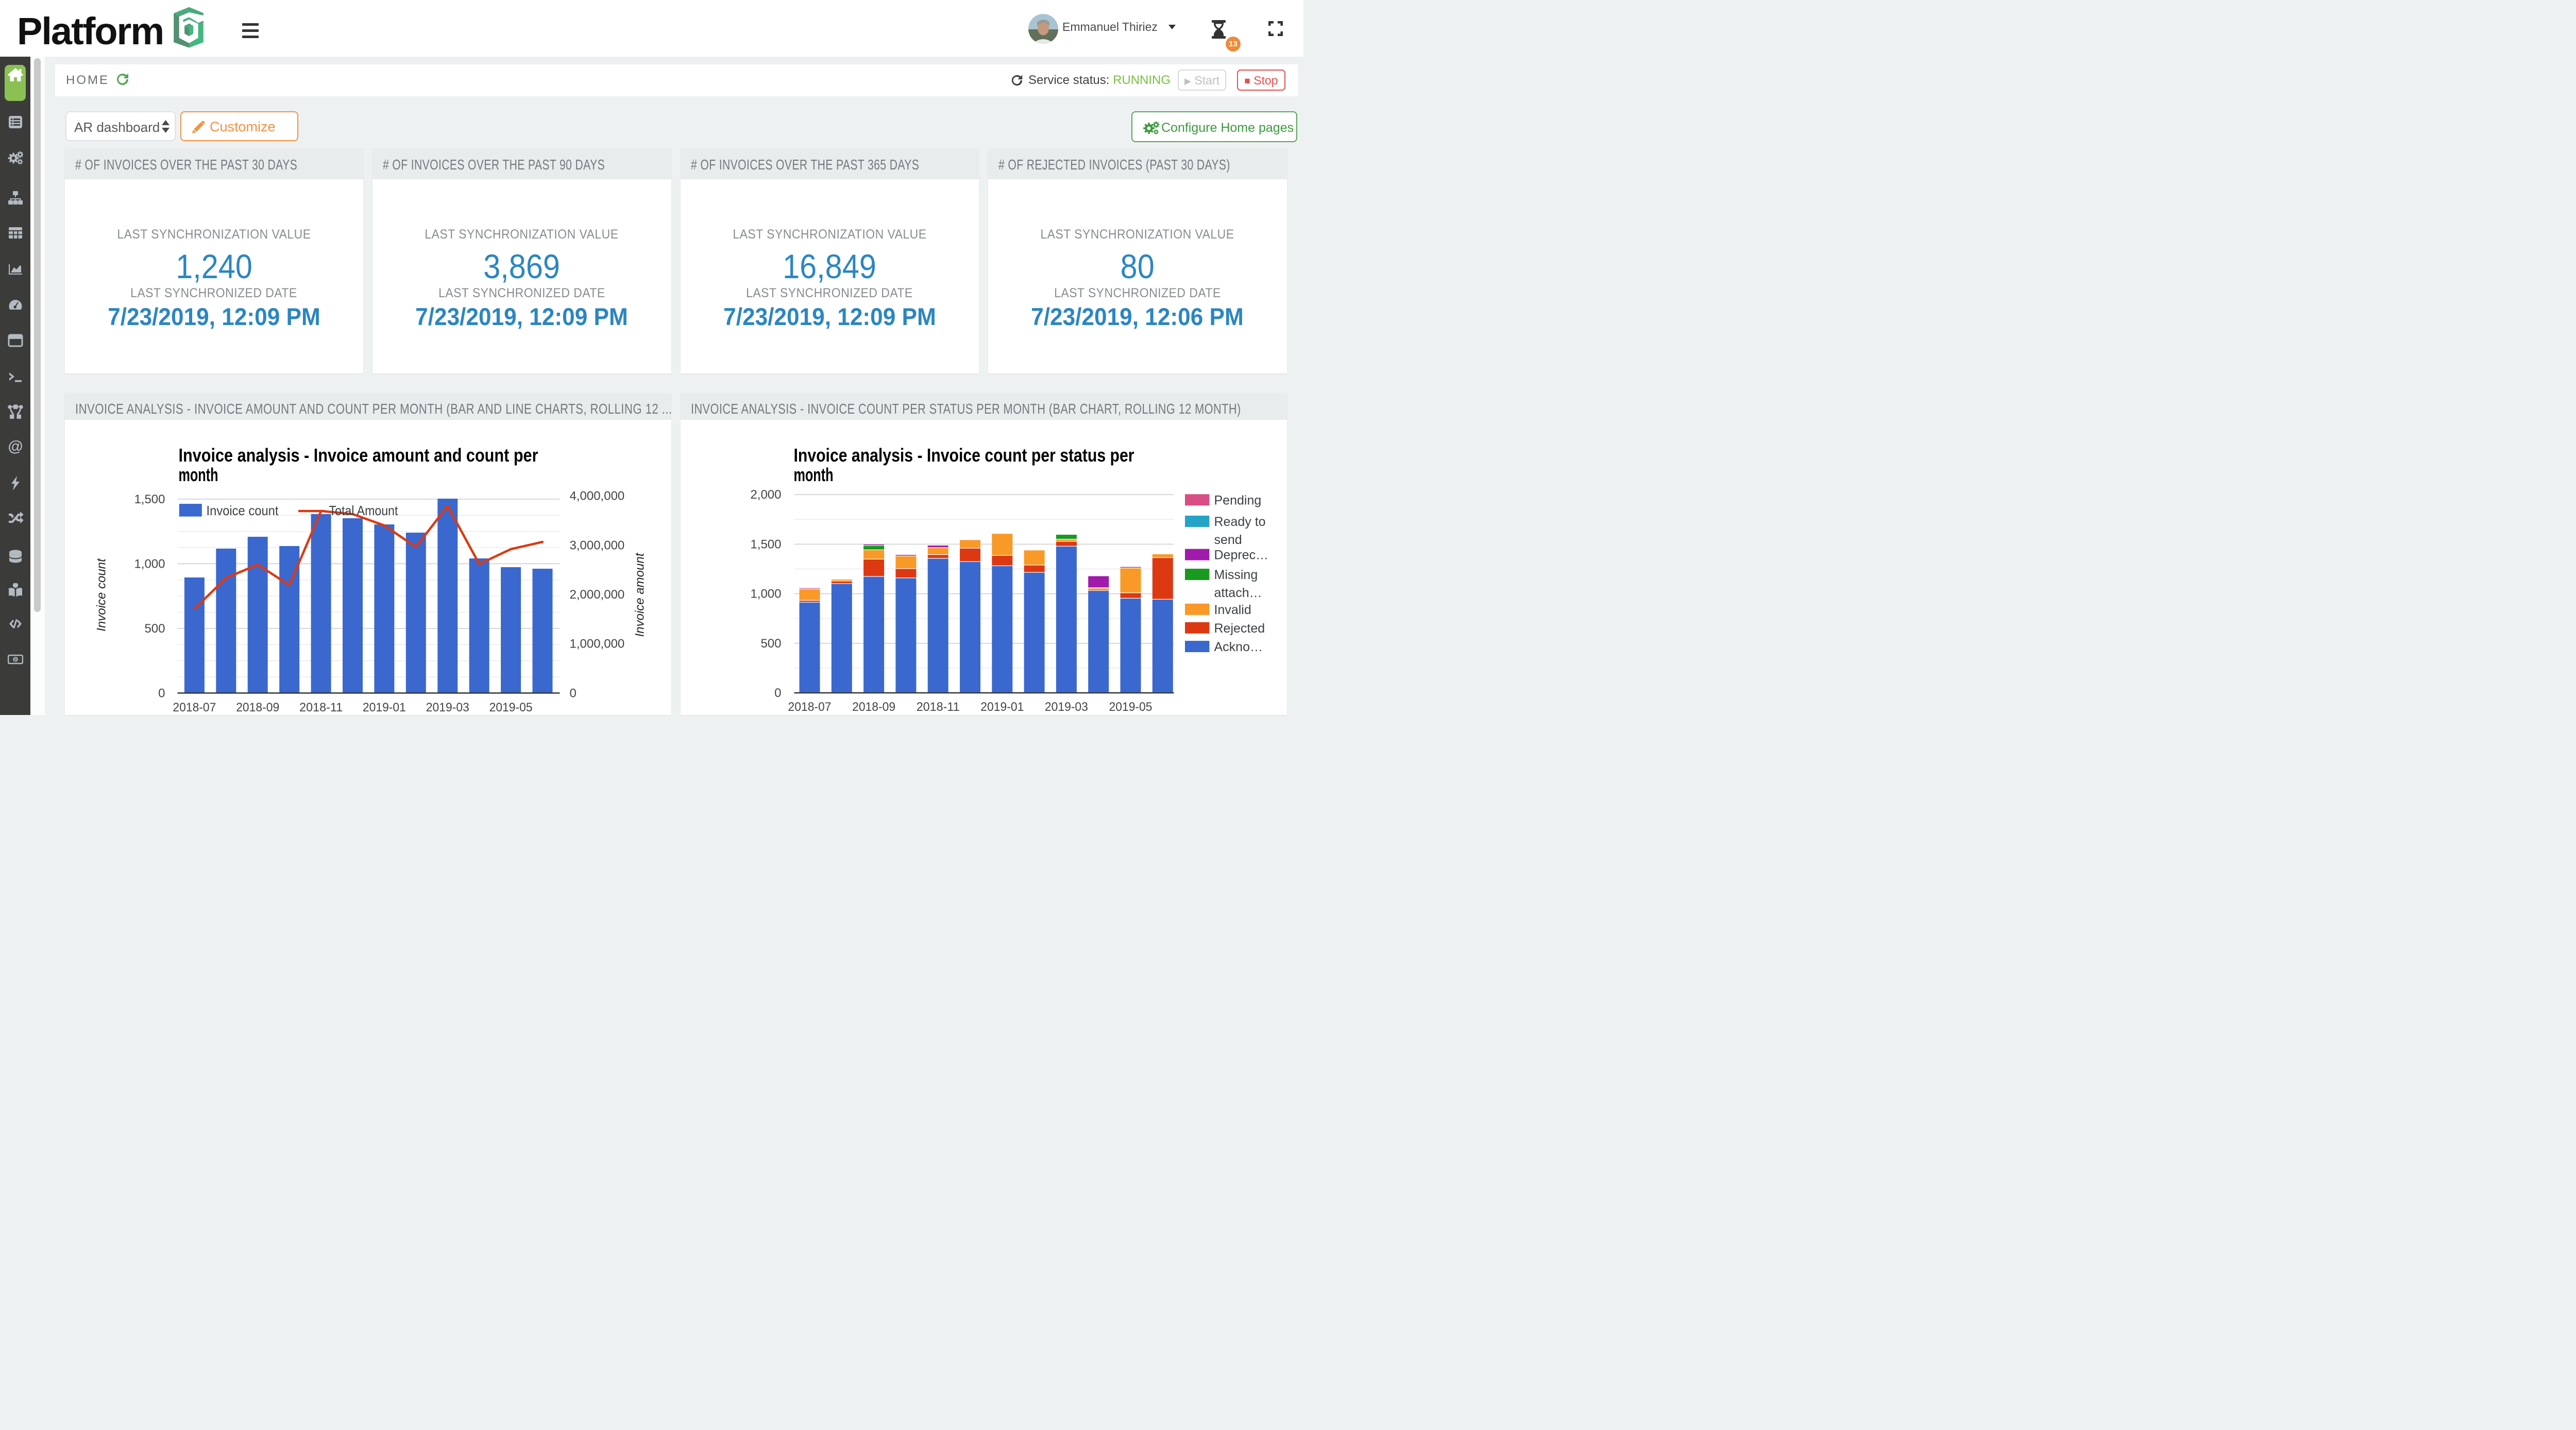 This screenshot has height=1430, width=2576. I want to click on svg-text: Missing, so click(1236, 575).